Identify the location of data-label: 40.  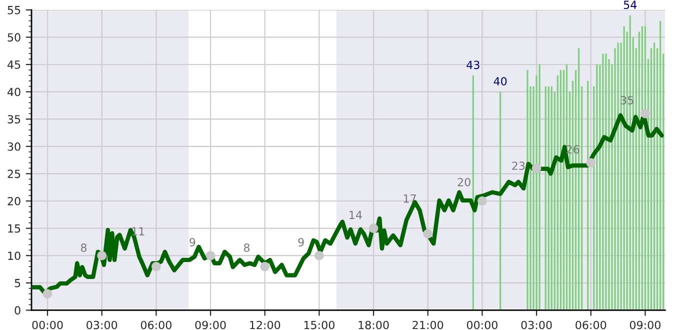
(500, 81).